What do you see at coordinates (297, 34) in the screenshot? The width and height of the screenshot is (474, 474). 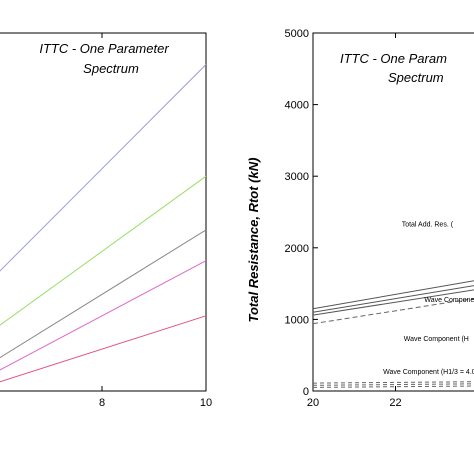 I see `y-tick-label: 5000` at bounding box center [297, 34].